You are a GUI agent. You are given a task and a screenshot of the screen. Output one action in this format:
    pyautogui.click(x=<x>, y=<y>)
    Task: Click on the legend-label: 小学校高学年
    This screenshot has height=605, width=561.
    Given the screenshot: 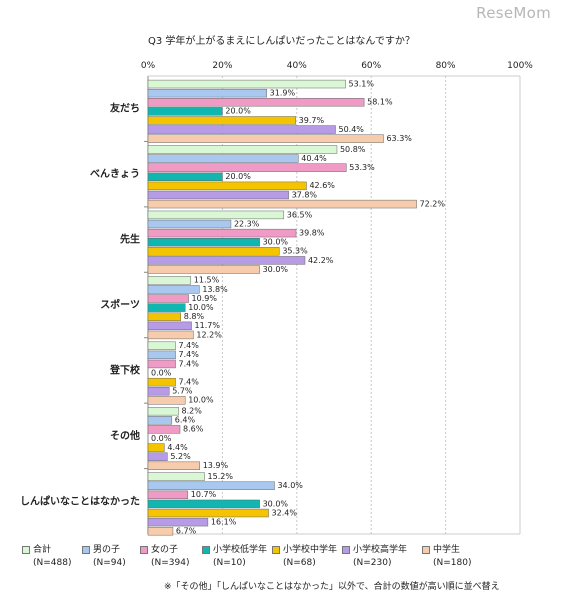 What is the action you would take?
    pyautogui.click(x=380, y=550)
    